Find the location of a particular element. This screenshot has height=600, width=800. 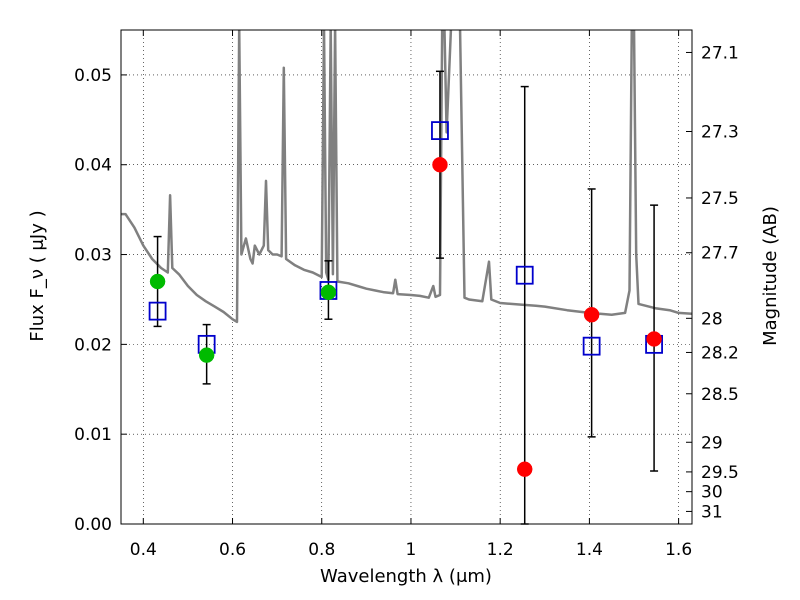

right-tick-label-5: 28.2 is located at coordinates (720, 353).